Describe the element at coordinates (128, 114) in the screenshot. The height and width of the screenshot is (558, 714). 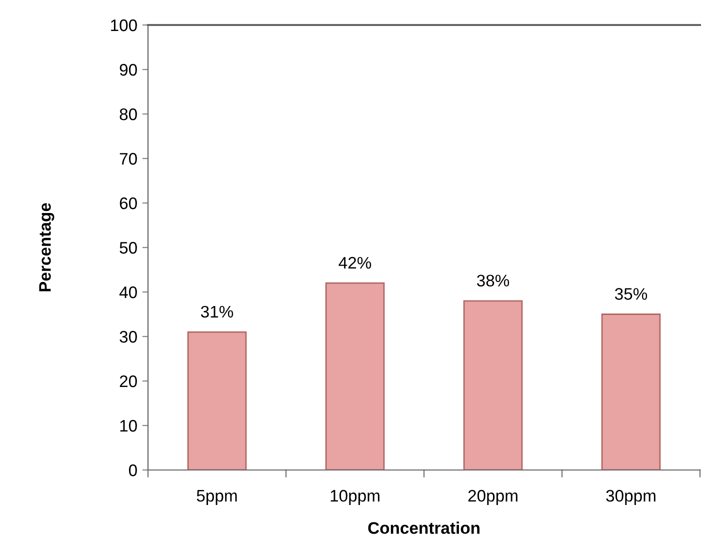
I see `y-tick-label: 80` at that location.